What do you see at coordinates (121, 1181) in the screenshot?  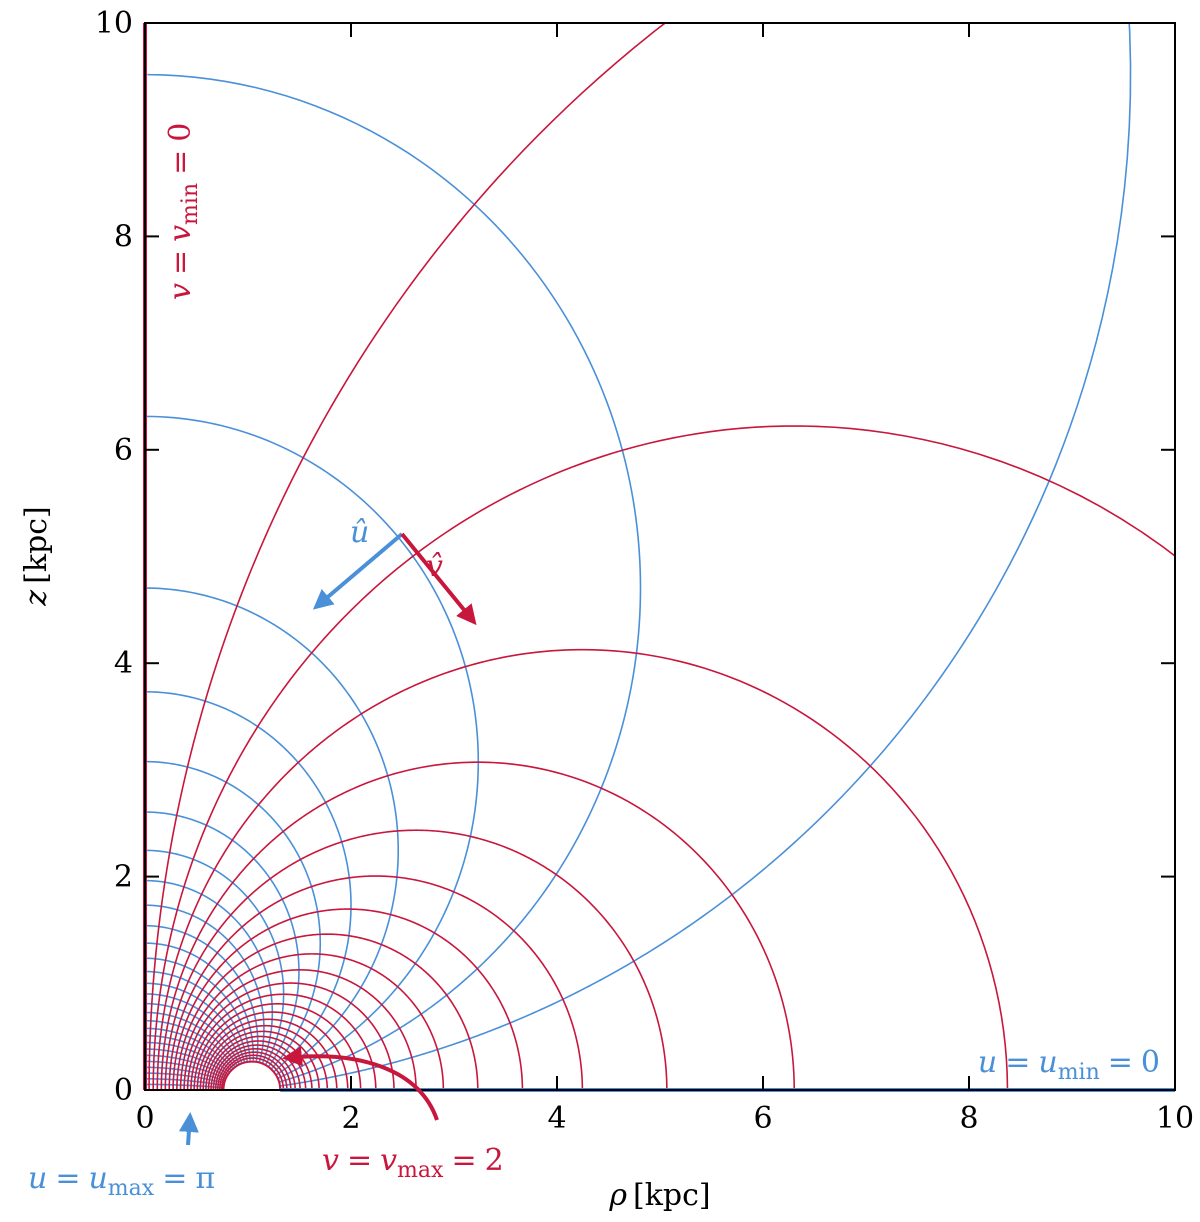 I see `u-max-annotation: u = umax = π` at bounding box center [121, 1181].